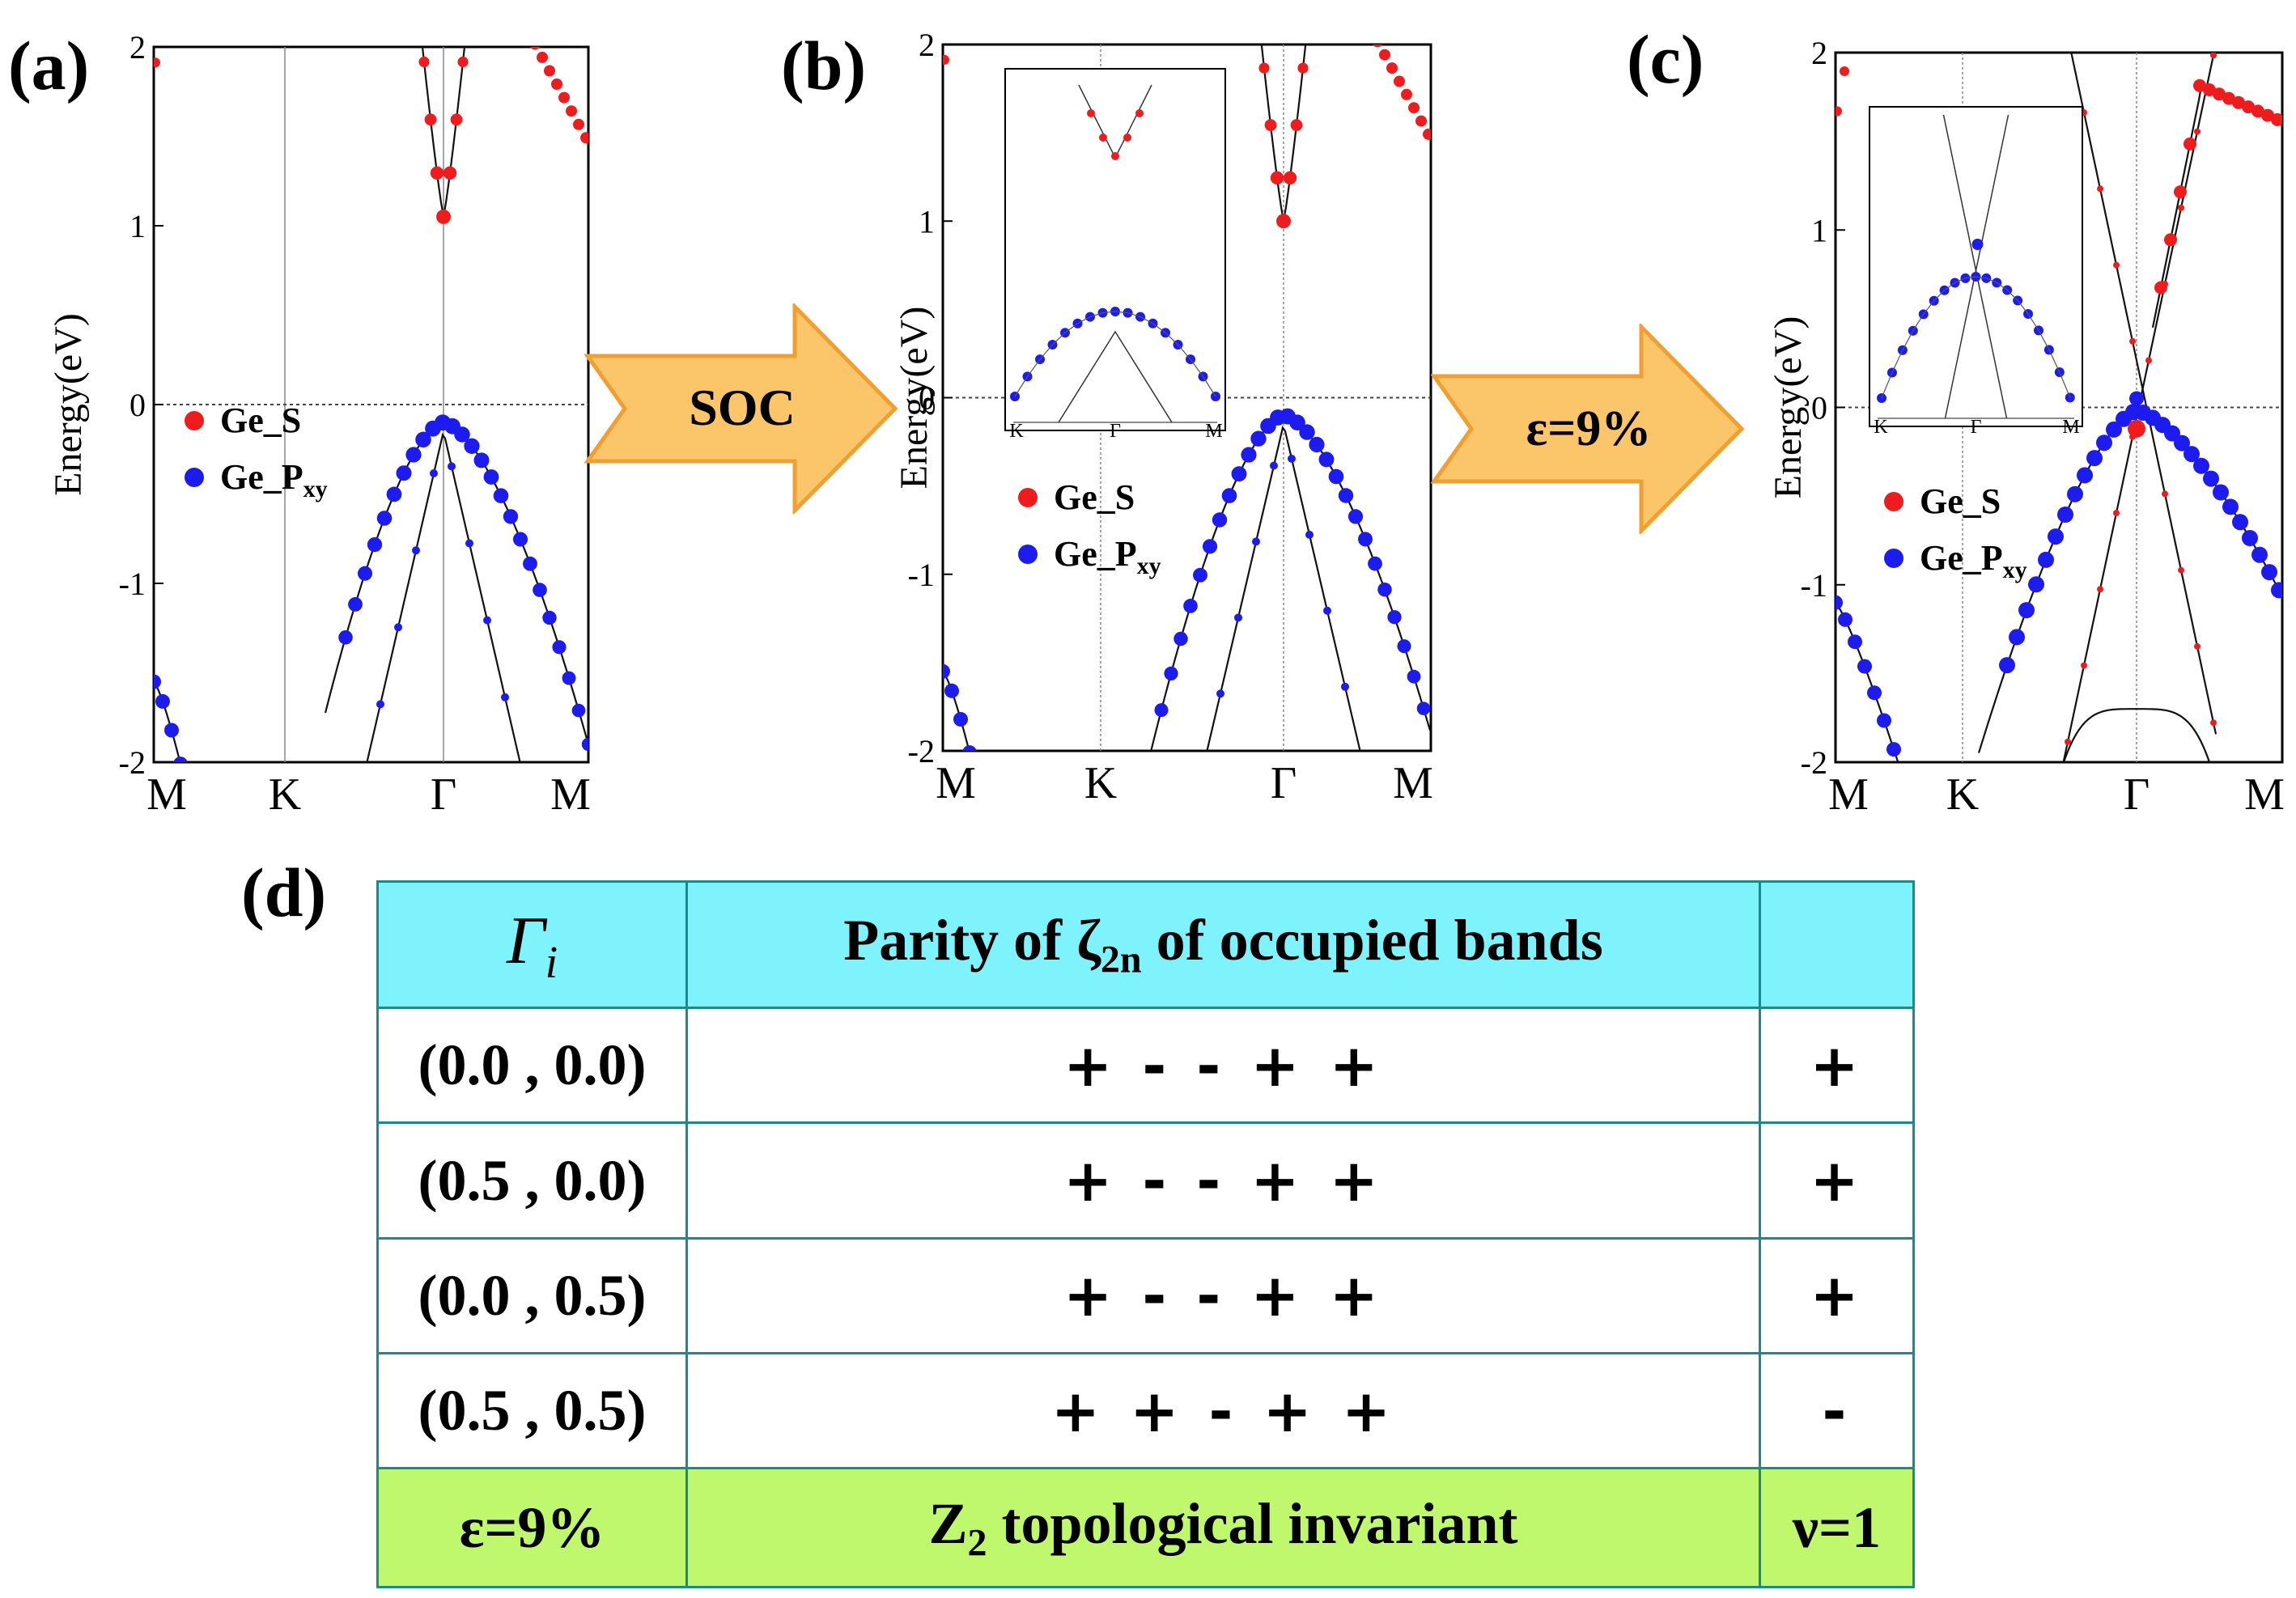 The height and width of the screenshot is (1598, 2296). I want to click on k-point-label: K, so click(1962, 794).